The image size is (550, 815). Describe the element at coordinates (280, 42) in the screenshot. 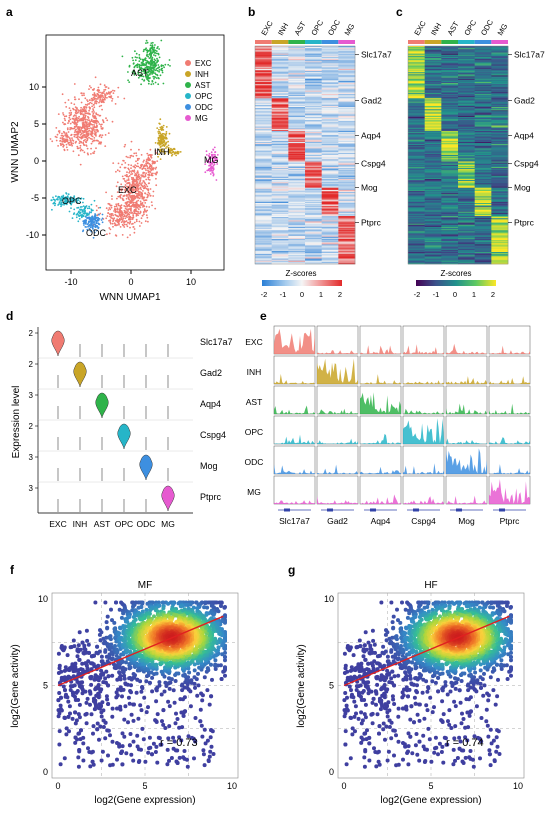

I see `heatmap-cluster-bar` at that location.